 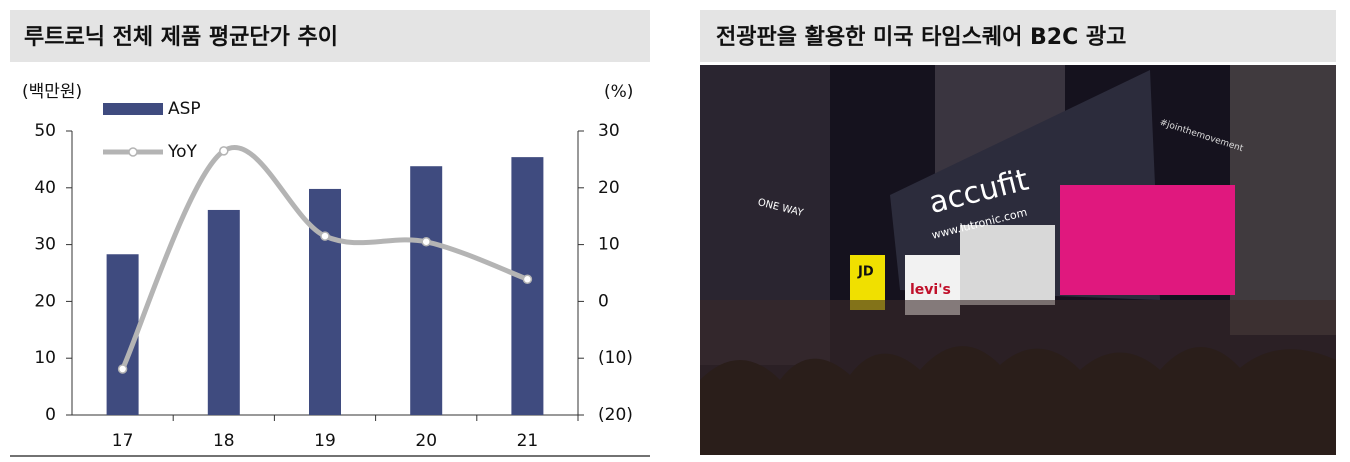 I want to click on sign-text: JD, so click(x=865, y=272).